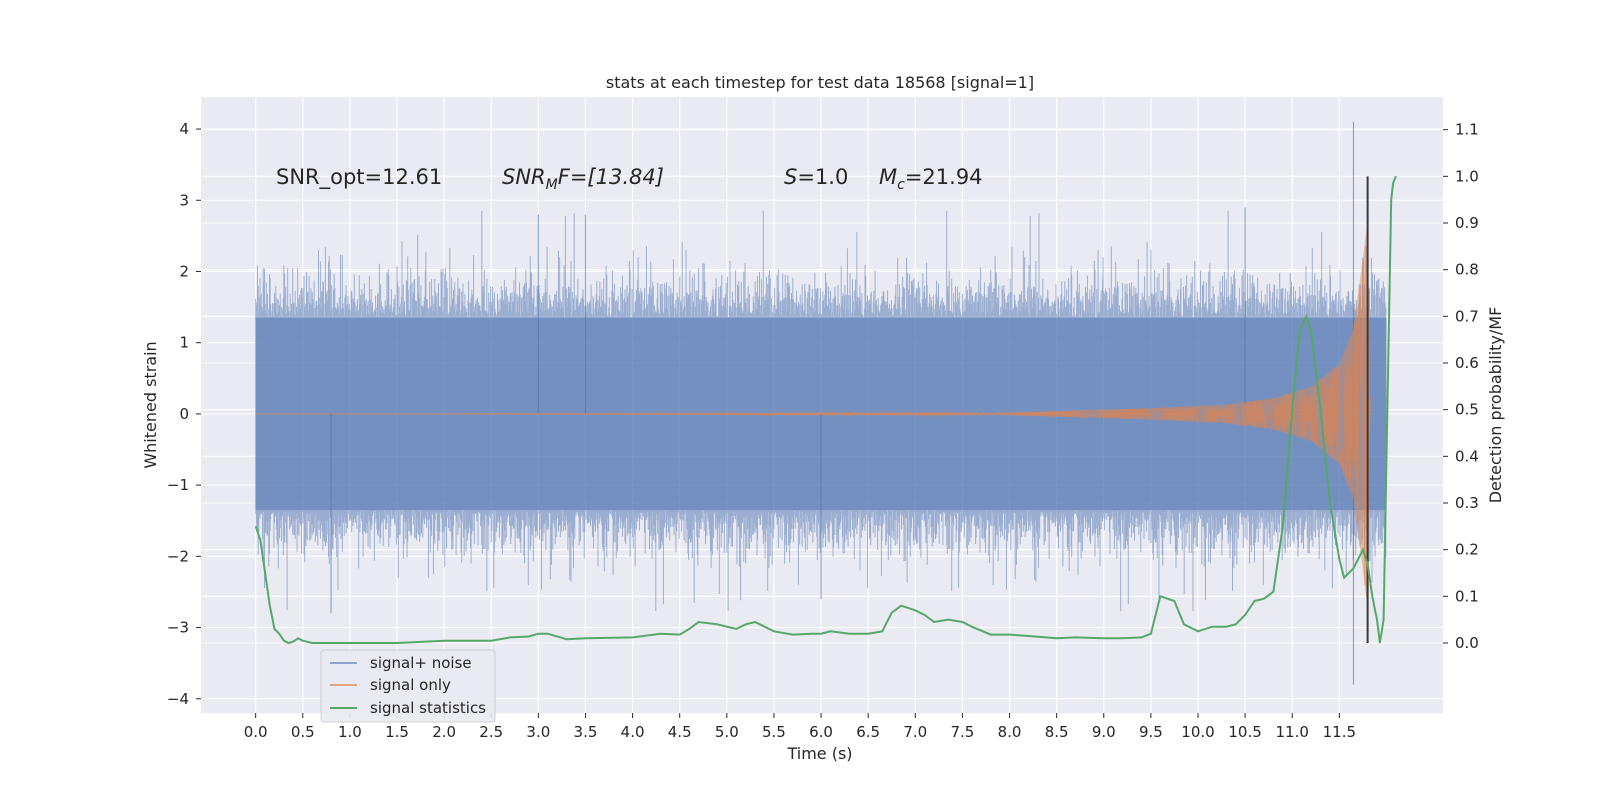 The image size is (1600, 800). I want to click on legend-label-signal-only: signal only, so click(410, 685).